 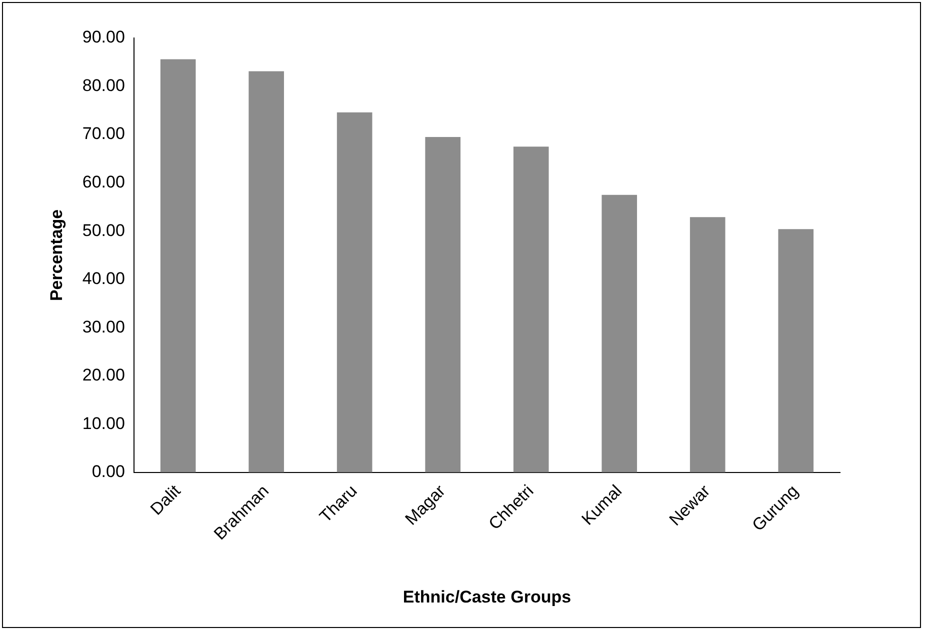 I want to click on y-tick-label: 20.00, so click(x=103, y=375).